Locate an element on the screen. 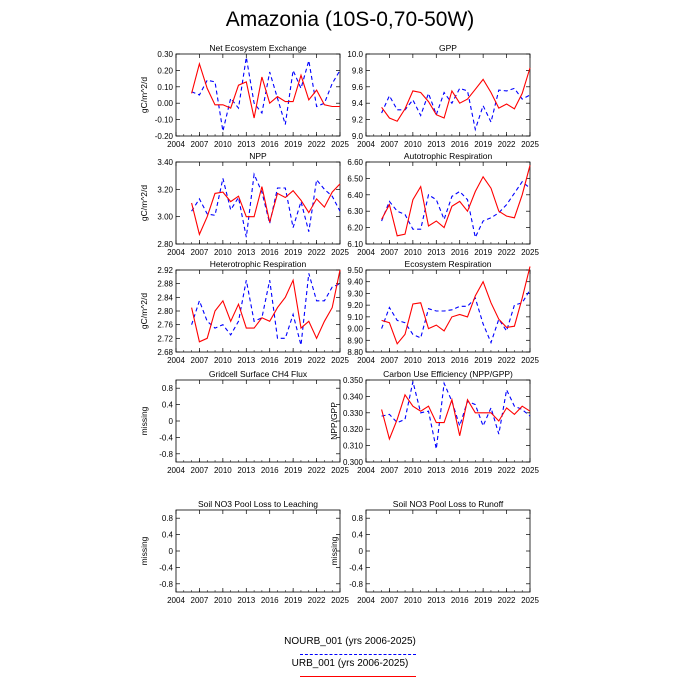  y-tick-label: 0.300 is located at coordinates (353, 462).